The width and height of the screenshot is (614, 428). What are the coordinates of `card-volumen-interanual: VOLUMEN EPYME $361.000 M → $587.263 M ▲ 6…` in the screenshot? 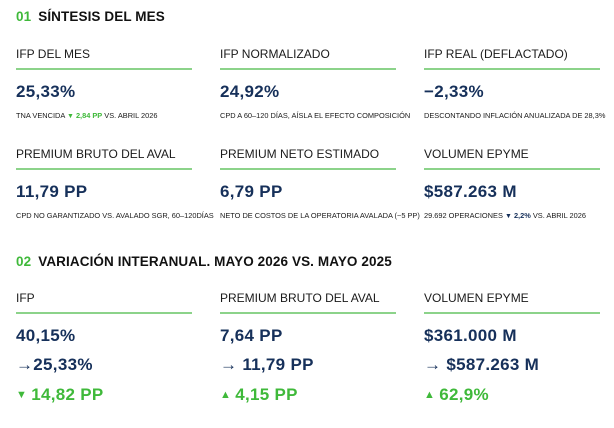 It's located at (512, 347).